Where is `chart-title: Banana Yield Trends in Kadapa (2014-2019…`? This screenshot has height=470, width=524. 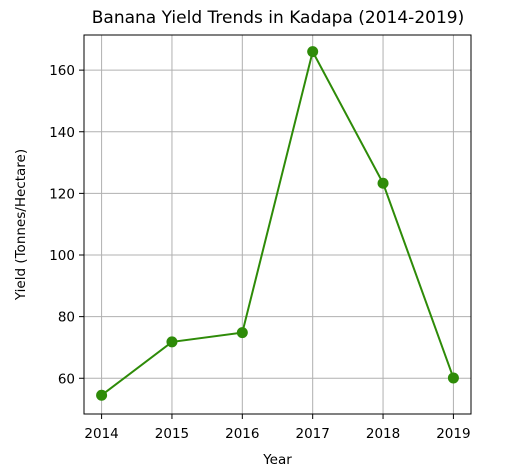 chart-title: Banana Yield Trends in Kadapa (2014-2019… is located at coordinates (278, 18).